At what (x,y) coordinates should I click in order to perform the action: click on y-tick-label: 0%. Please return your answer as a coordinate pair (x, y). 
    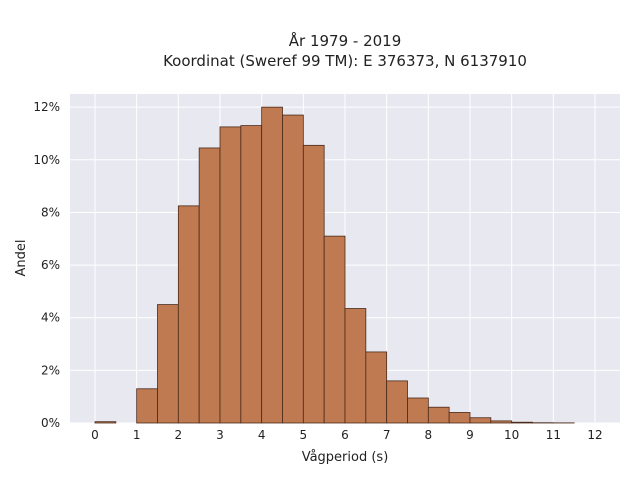
    Looking at the image, I should click on (50, 423).